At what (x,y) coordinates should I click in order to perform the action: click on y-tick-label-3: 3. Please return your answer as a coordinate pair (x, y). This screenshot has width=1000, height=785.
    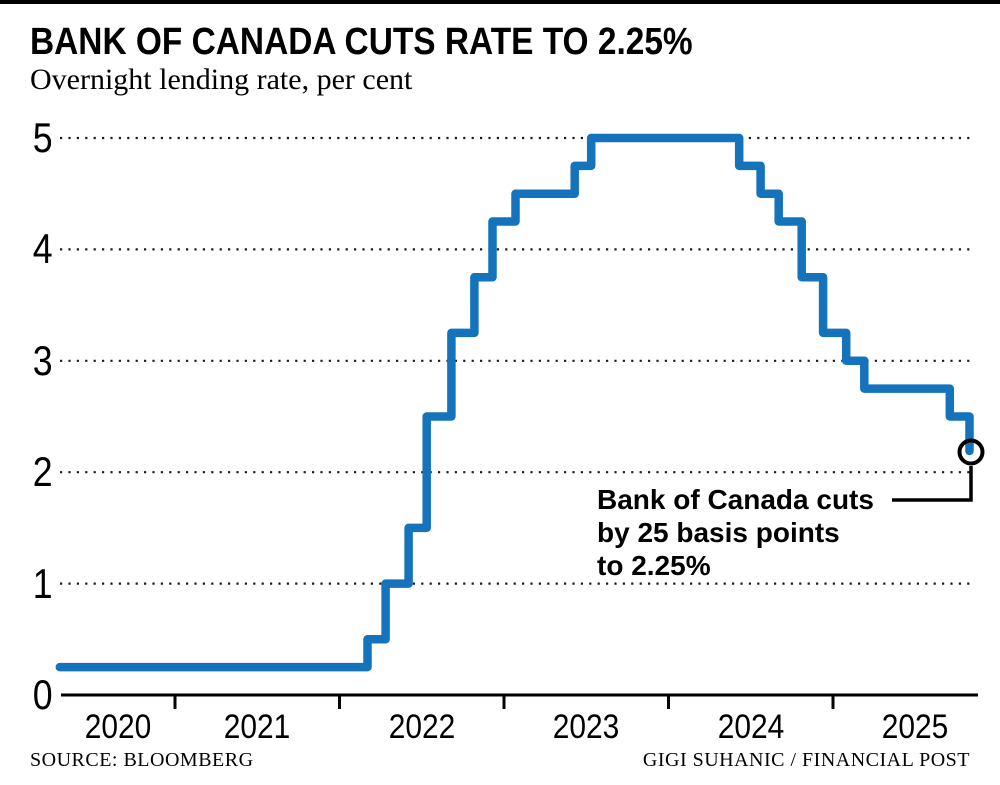
    Looking at the image, I should click on (42, 360).